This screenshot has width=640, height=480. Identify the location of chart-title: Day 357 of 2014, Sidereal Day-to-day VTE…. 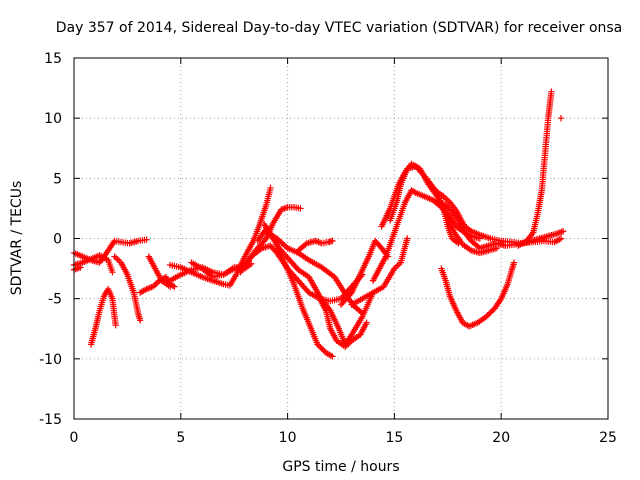
(339, 28).